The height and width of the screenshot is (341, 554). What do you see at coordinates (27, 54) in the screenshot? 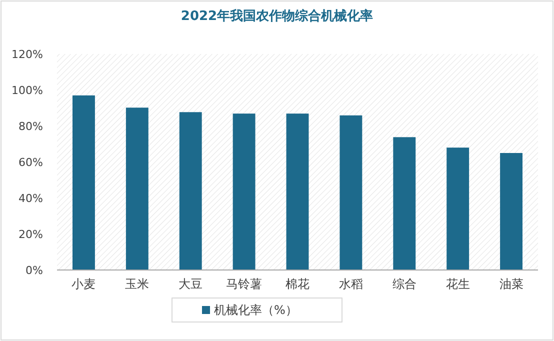
I see `y-tick-label: 120%` at bounding box center [27, 54].